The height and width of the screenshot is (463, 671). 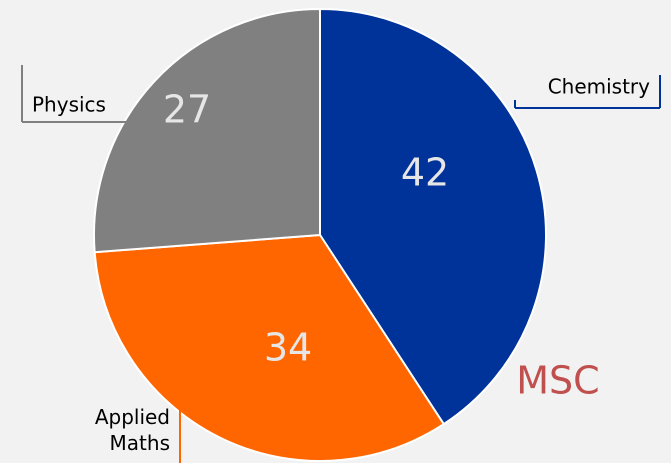 What do you see at coordinates (425, 173) in the screenshot?
I see `value-label: 42` at bounding box center [425, 173].